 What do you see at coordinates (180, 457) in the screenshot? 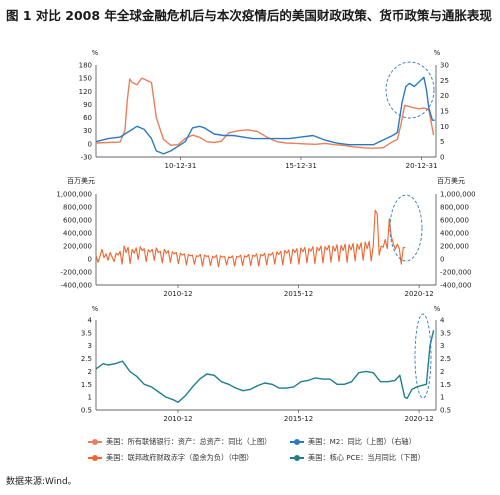
I see `legend-label: 美国：联邦政府财政赤字（盈余为负）（中图）` at bounding box center [180, 457].